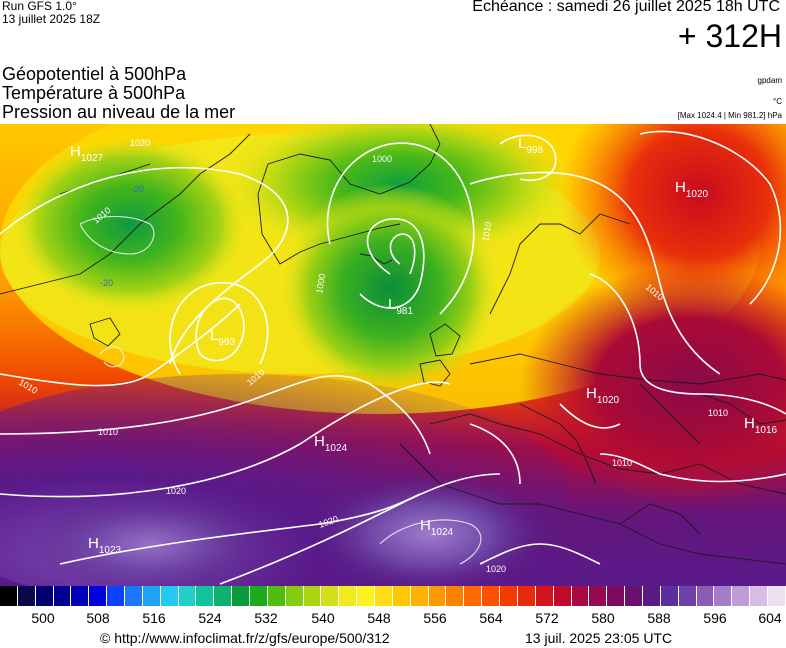  Describe the element at coordinates (400, 306) in the screenshot. I see `pressure-center: L981` at that location.